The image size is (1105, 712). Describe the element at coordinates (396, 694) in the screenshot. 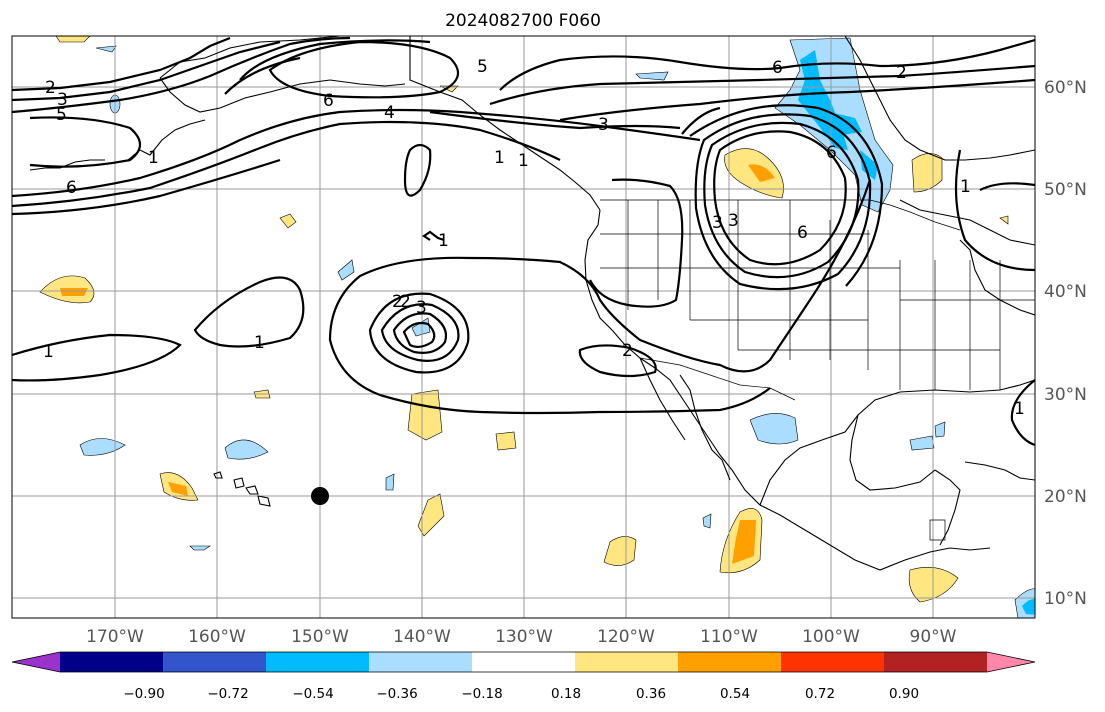

I see `colorbar-tick-label: −0.36` at that location.